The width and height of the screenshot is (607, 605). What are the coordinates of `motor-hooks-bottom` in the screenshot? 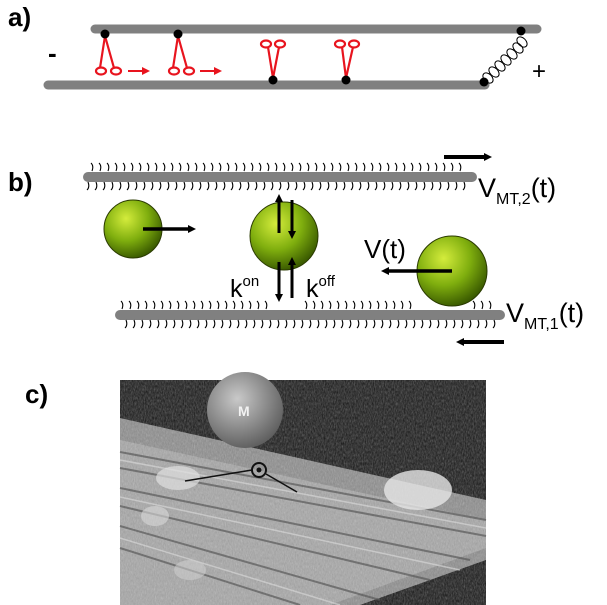 It's located at (310, 324).